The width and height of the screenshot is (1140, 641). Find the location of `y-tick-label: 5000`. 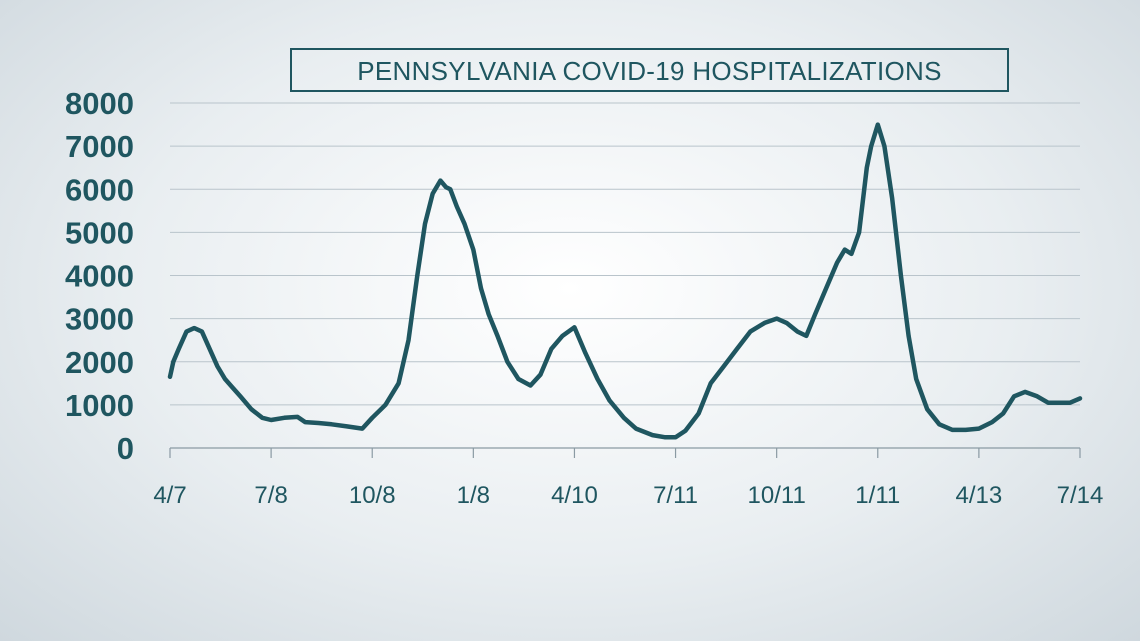

y-tick-label: 5000 is located at coordinates (99, 232).